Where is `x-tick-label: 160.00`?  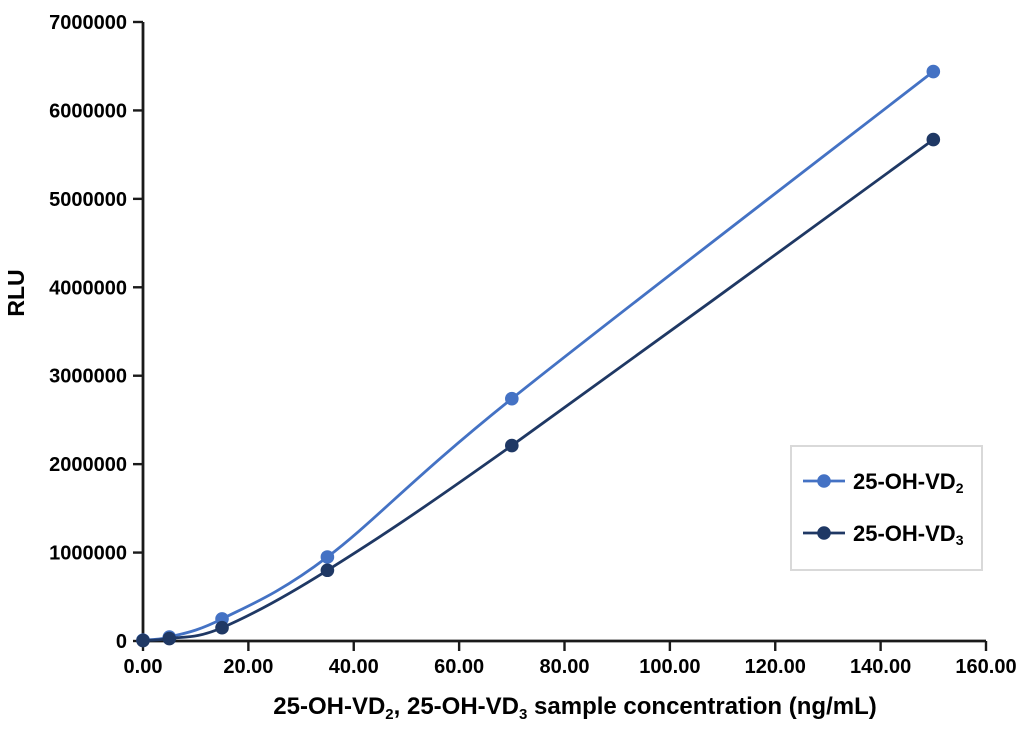
x-tick-label: 160.00 is located at coordinates (985, 667).